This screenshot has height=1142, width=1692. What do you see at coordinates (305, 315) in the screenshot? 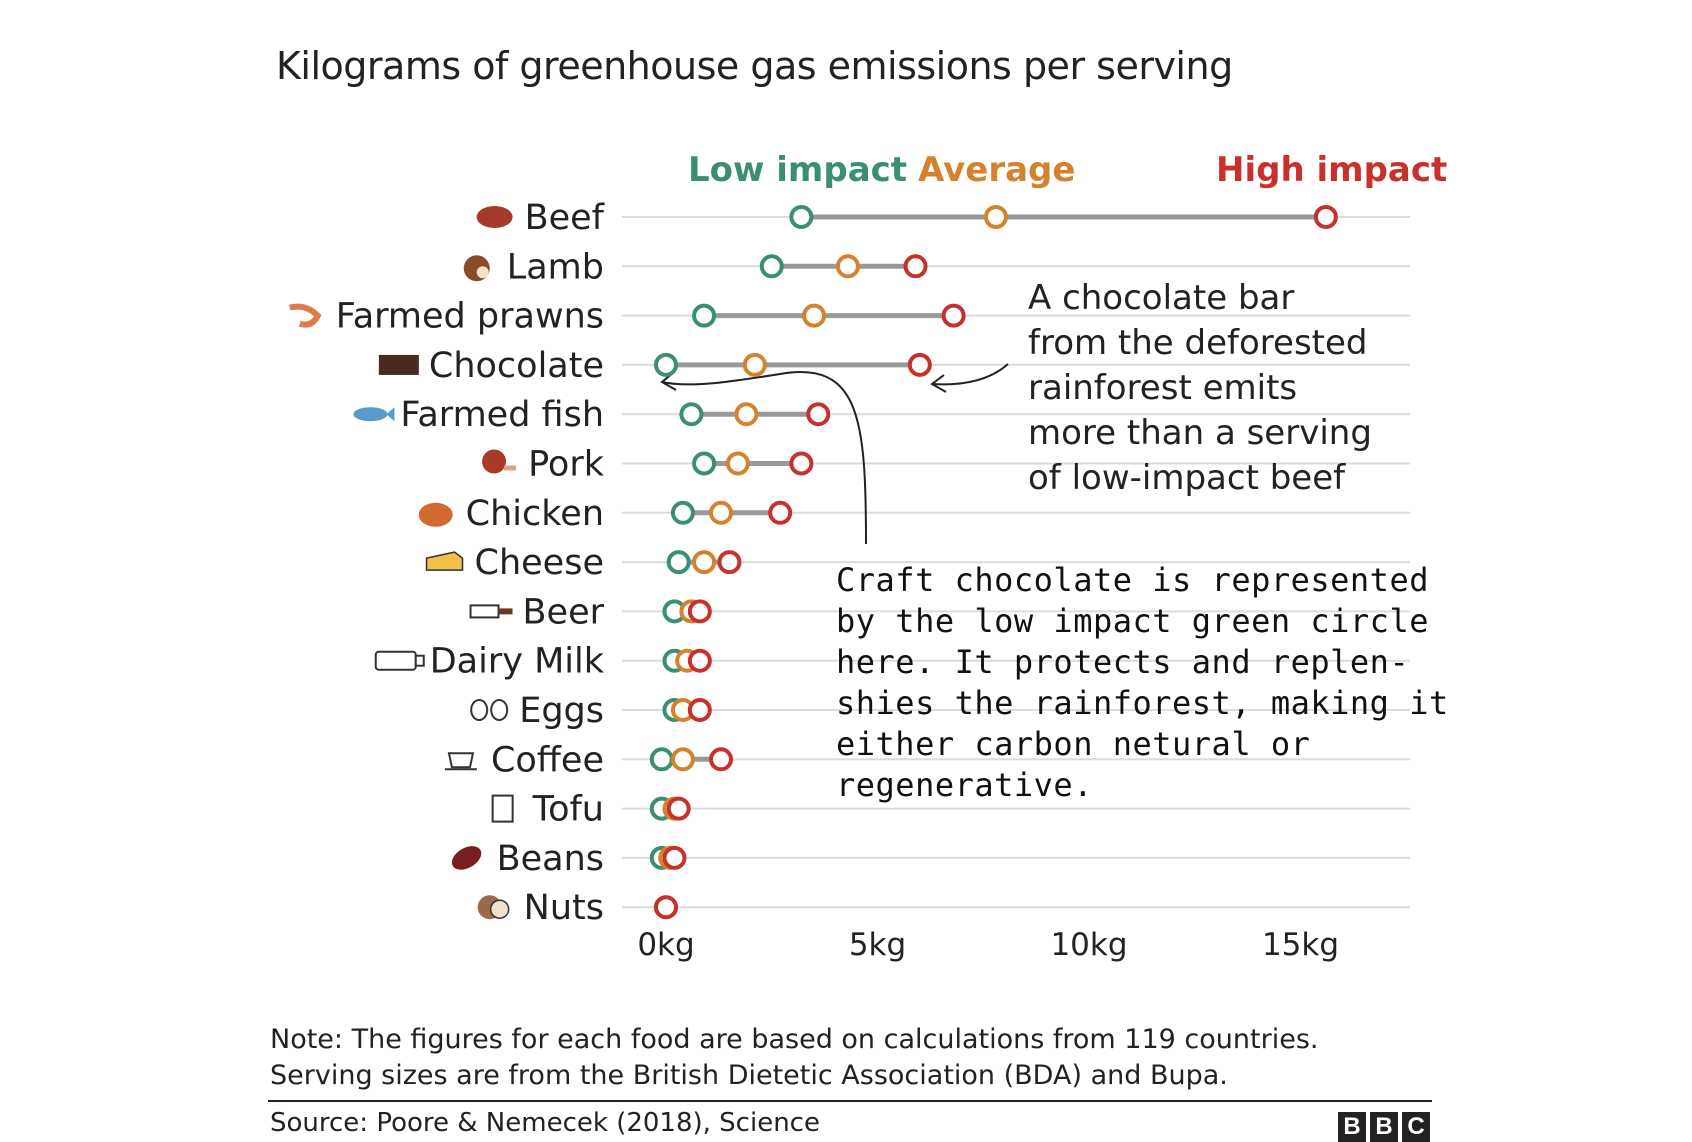
I see `prawn-icon` at bounding box center [305, 315].